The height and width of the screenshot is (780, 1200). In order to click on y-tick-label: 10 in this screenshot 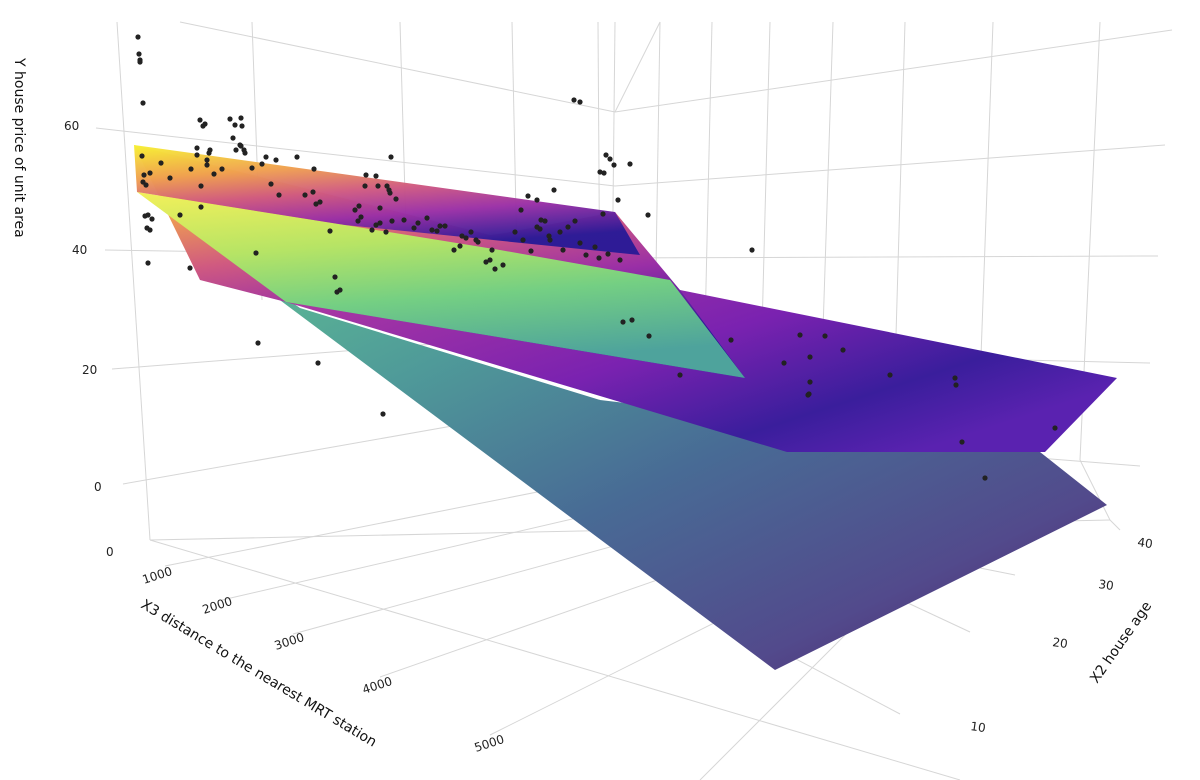, I will do `click(978, 727)`.